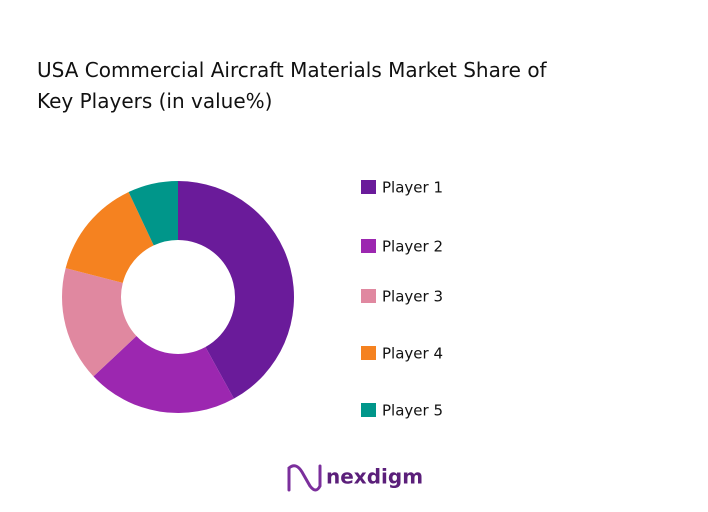 The image size is (708, 512). What do you see at coordinates (412, 411) in the screenshot?
I see `legend-label: Player 5` at bounding box center [412, 411].